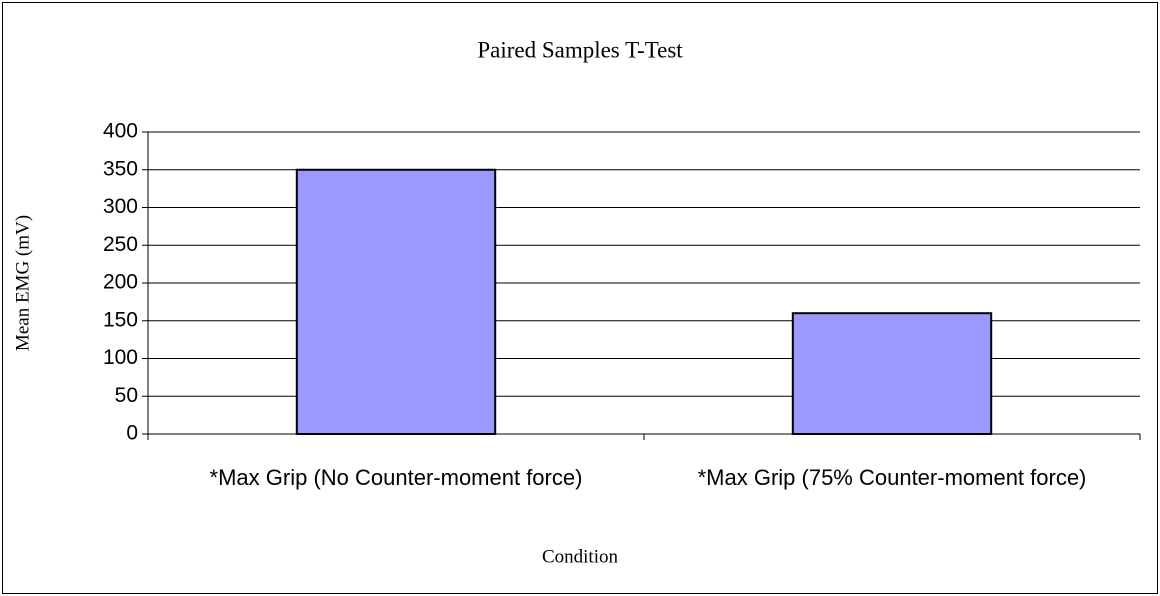 The height and width of the screenshot is (596, 1160). Describe the element at coordinates (120, 319) in the screenshot. I see `y-tick-label: 150` at that location.